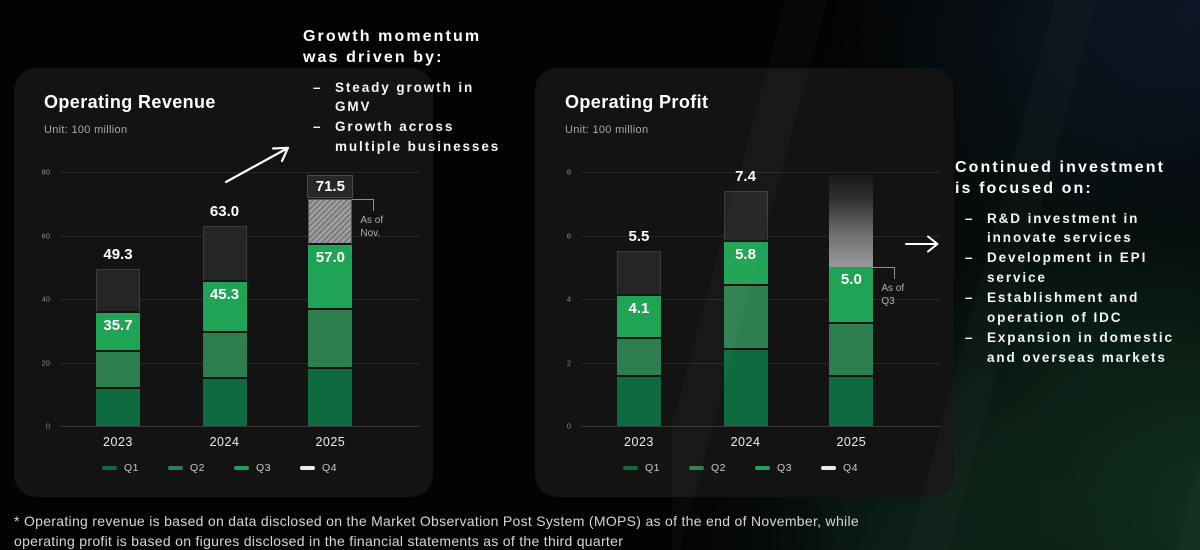  Describe the element at coordinates (607, 130) in the screenshot. I see `unit-label-profit: Unit: 100 million` at that location.